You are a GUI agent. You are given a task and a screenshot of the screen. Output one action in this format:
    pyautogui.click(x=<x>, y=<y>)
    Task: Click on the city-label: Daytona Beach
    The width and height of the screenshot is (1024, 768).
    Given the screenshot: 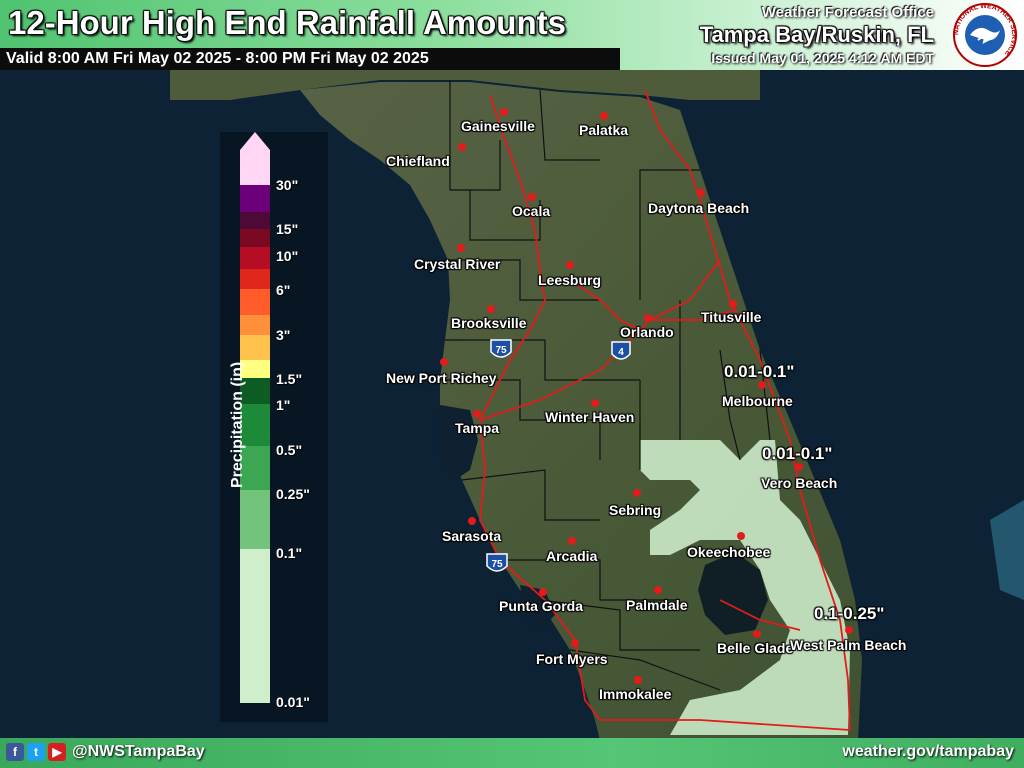 What is the action you would take?
    pyautogui.click(x=699, y=208)
    